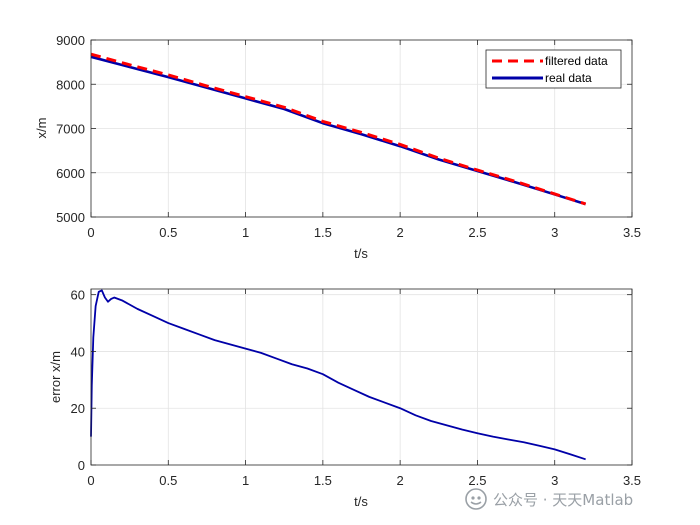 The width and height of the screenshot is (700, 525). Describe the element at coordinates (78, 295) in the screenshot. I see `y-tick-label: 60` at that location.